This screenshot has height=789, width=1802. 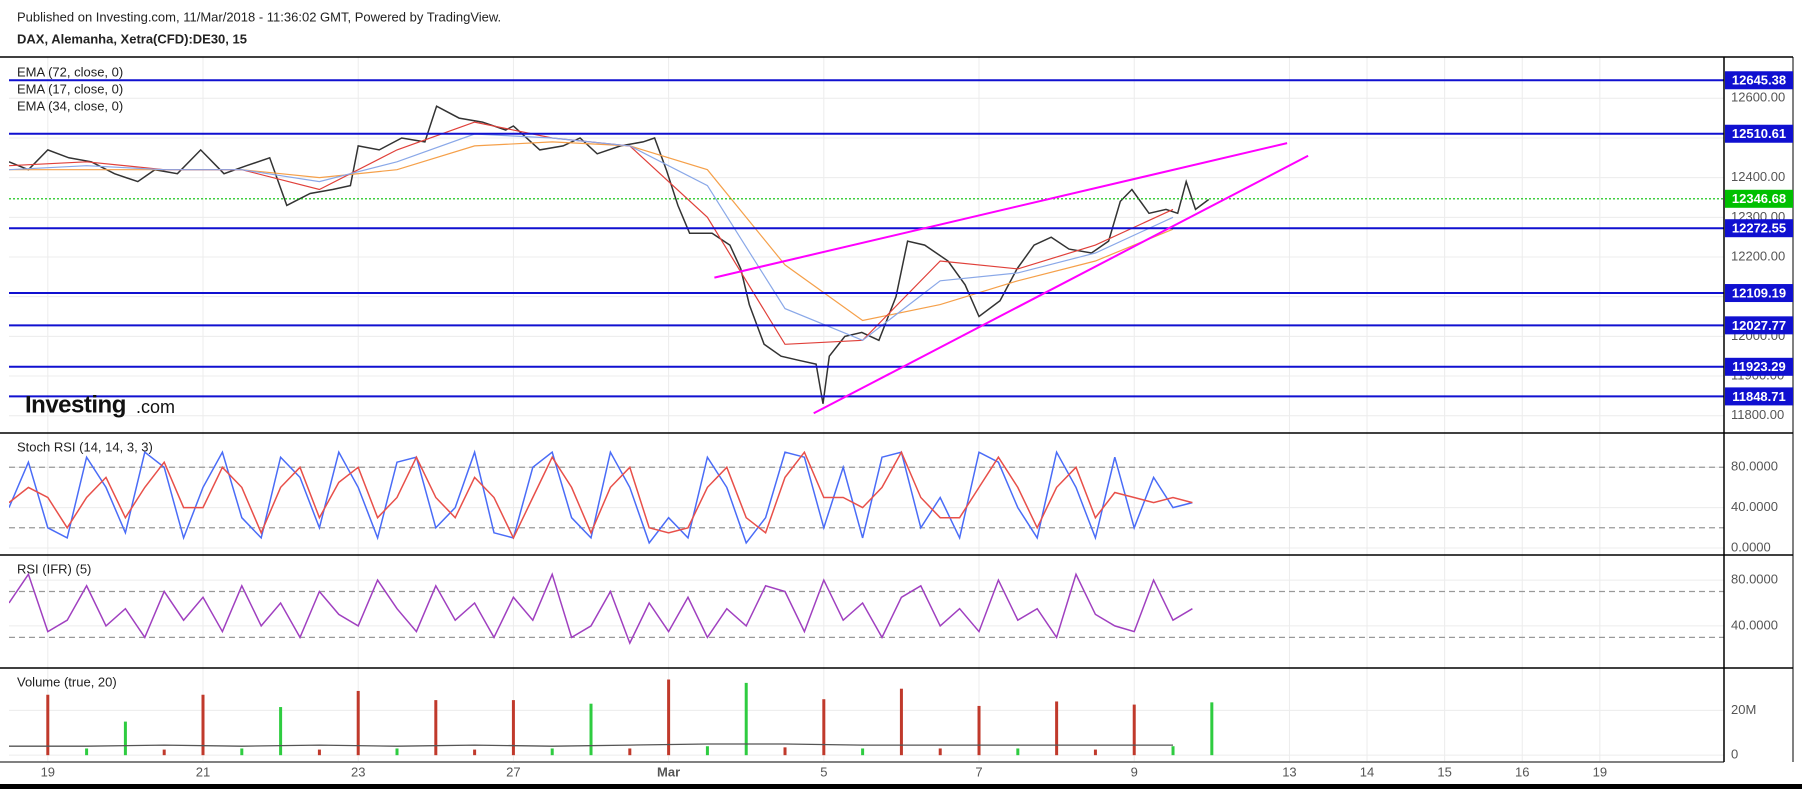 I want to click on x-tick-label: 21, so click(x=203, y=771).